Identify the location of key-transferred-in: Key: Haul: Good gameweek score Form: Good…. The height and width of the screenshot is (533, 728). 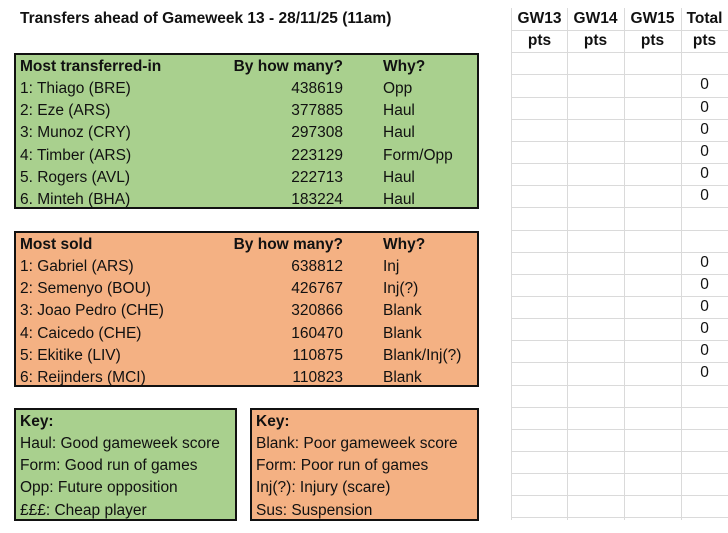
(125, 464).